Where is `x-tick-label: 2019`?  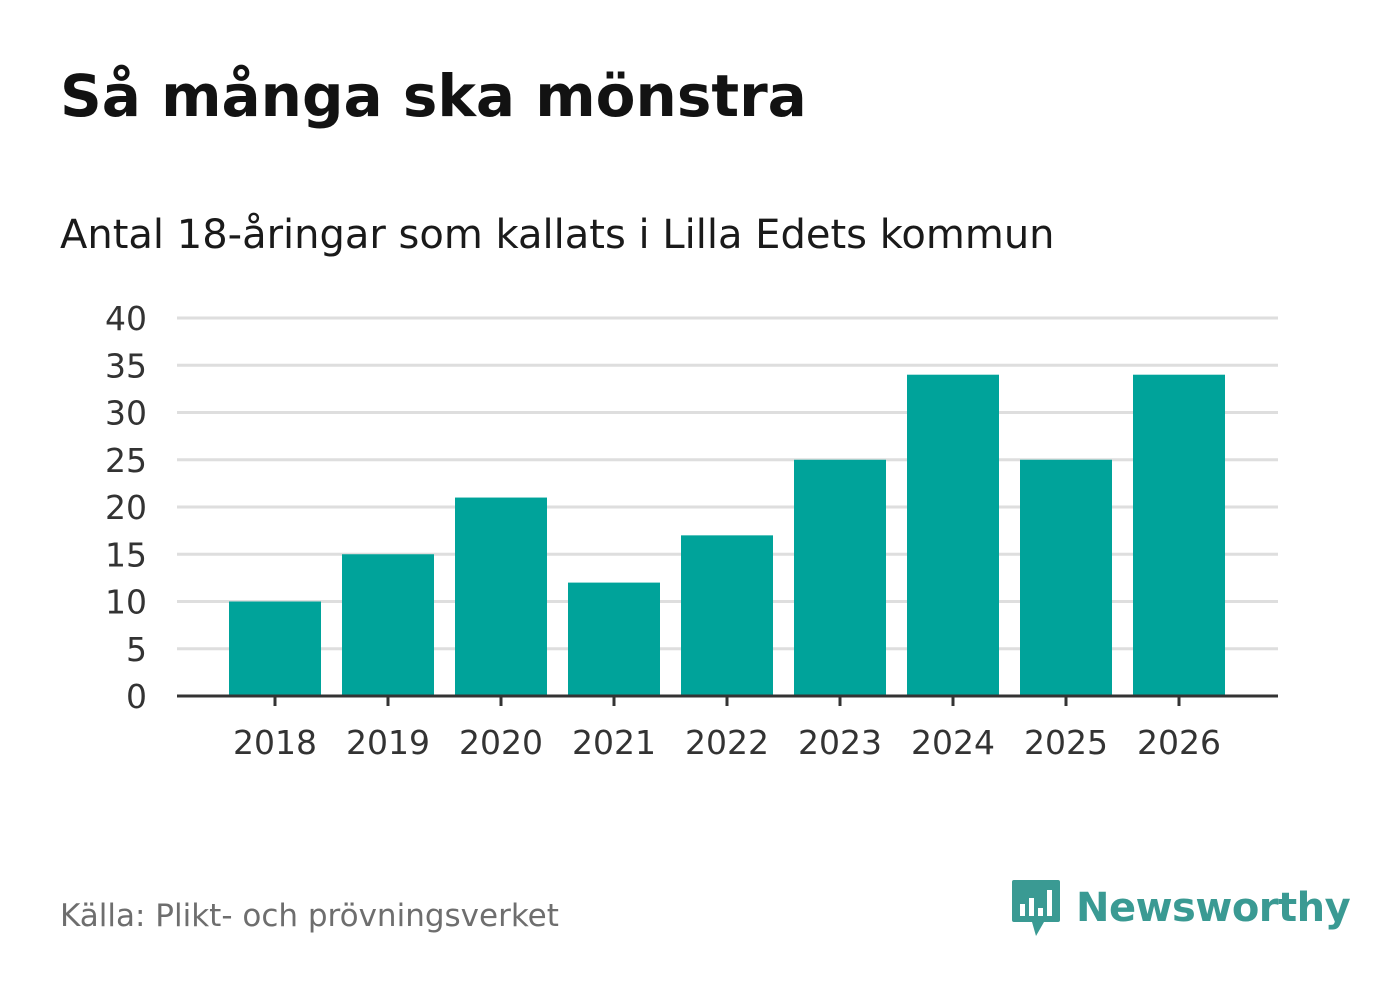
x-tick-label: 2019 is located at coordinates (388, 742).